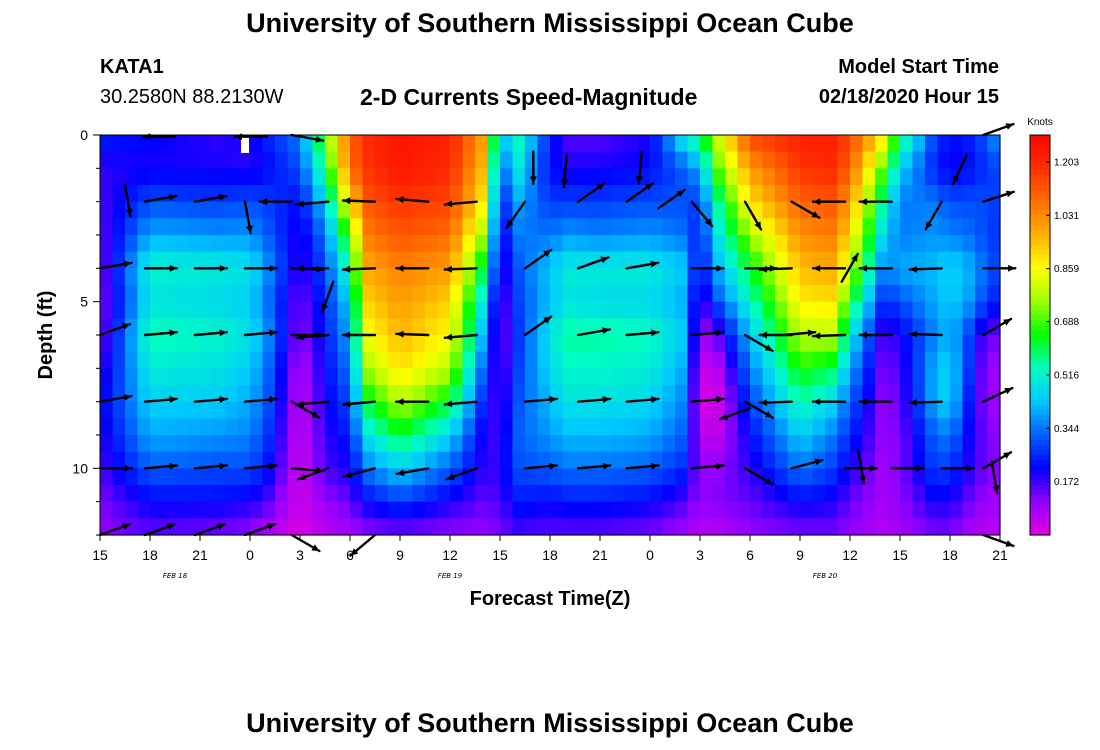 The image size is (1100, 750). Describe the element at coordinates (1066, 269) in the screenshot. I see `colorbar-tick-label: 0.859` at that location.